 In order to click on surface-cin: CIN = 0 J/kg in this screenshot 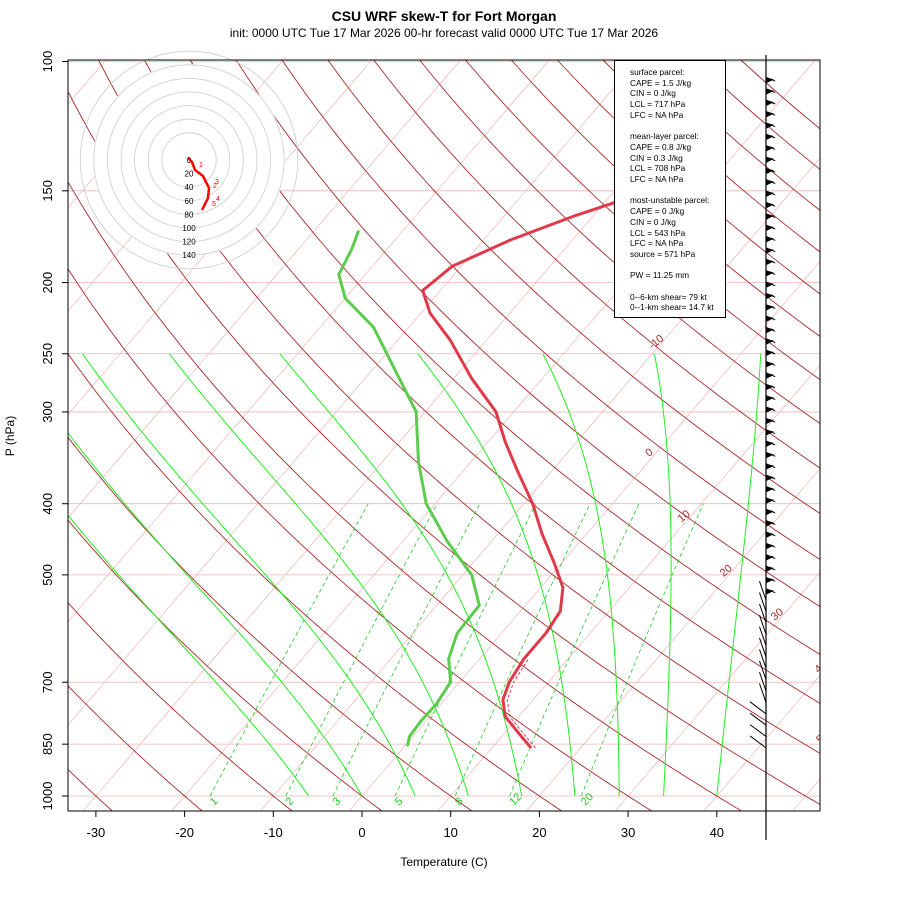, I will do `click(653, 93)`.